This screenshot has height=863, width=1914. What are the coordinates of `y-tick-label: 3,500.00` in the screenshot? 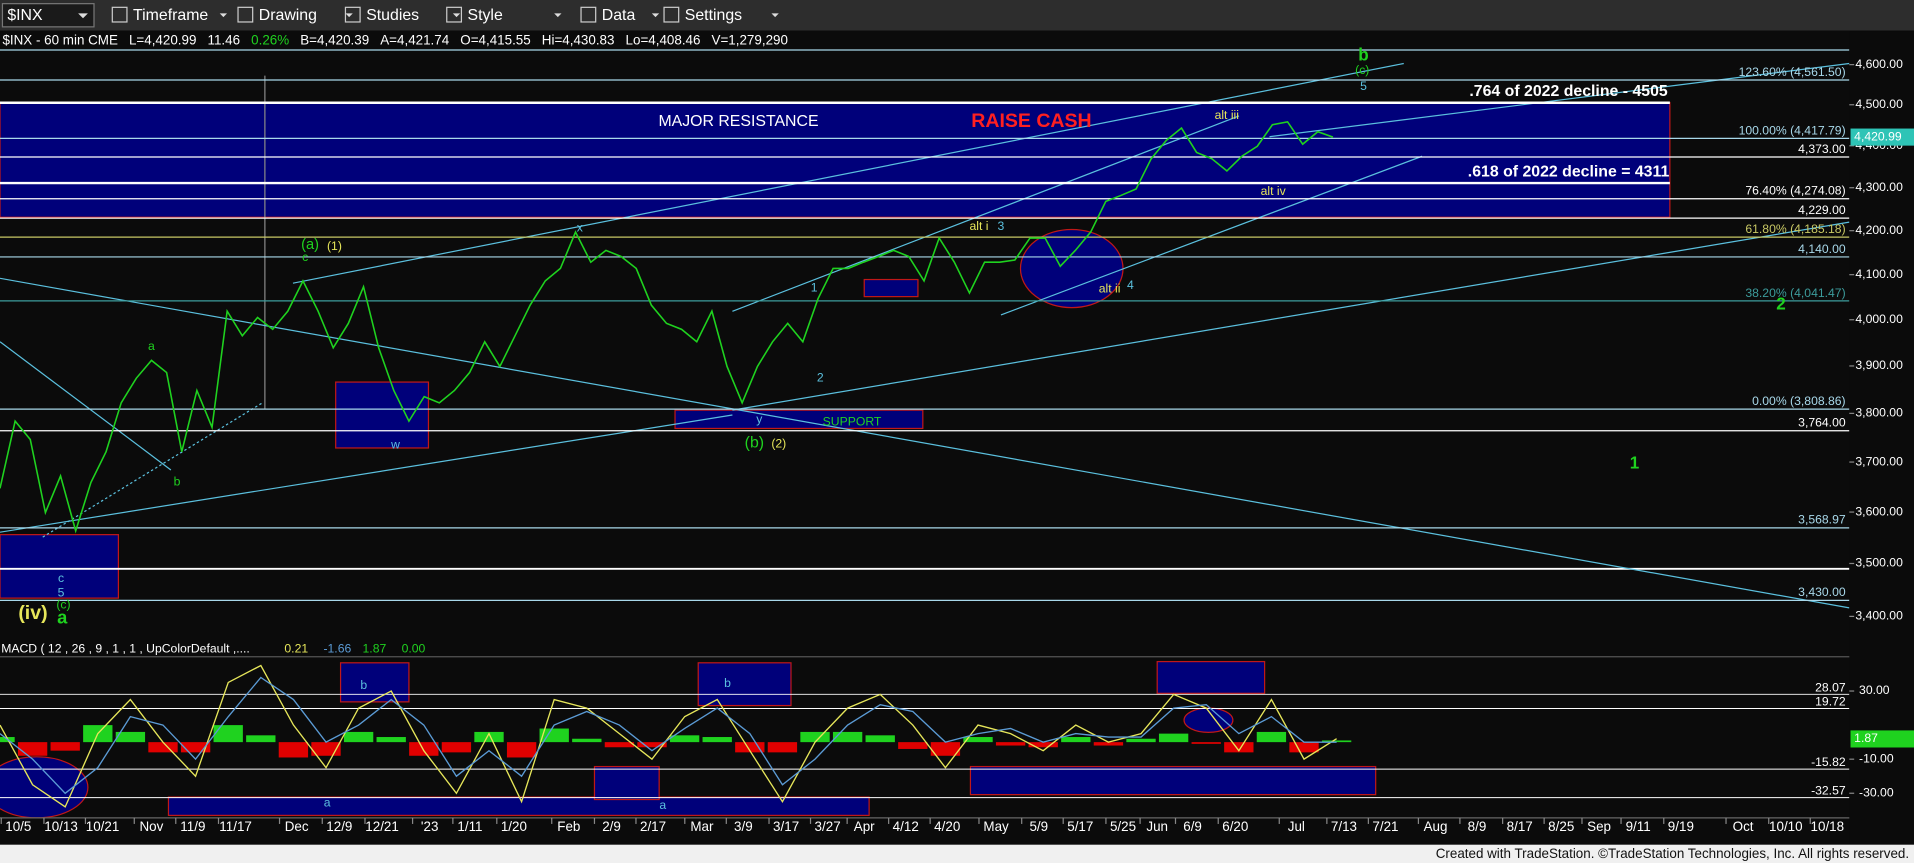 It's located at (1879, 563).